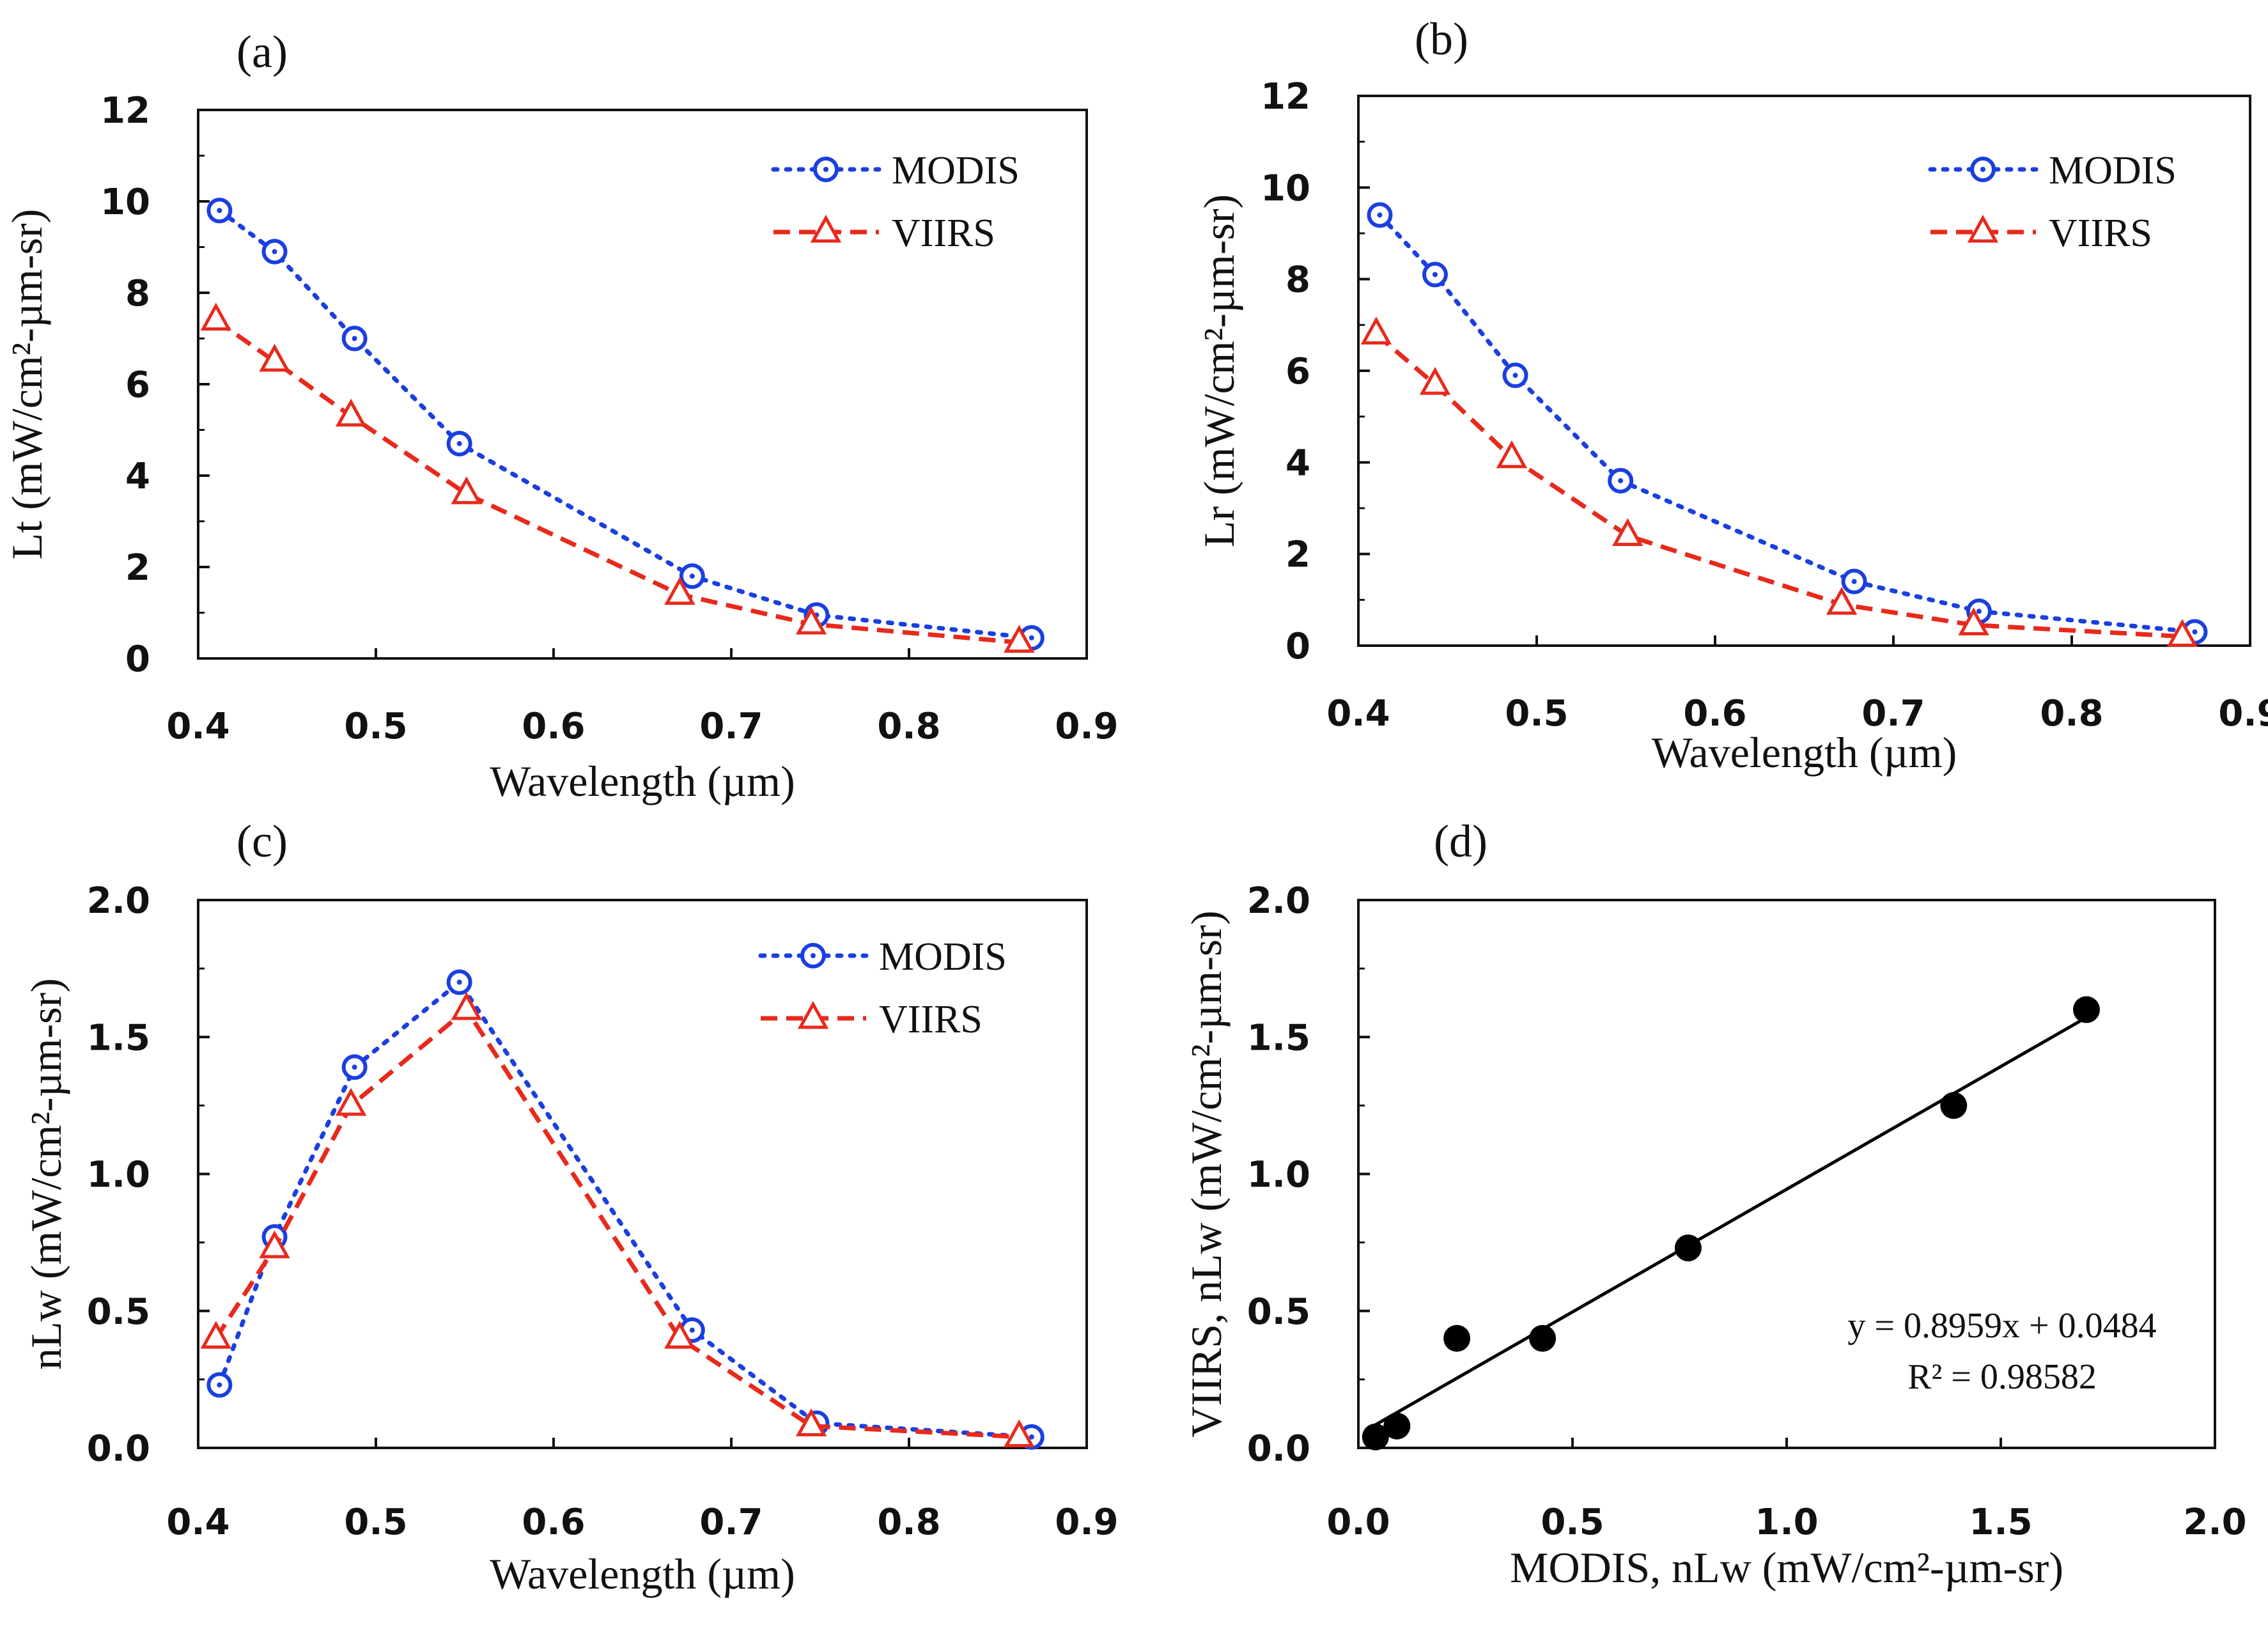 The image size is (2268, 1632). I want to click on annotation-text: R² = 0.98582, so click(2002, 1377).